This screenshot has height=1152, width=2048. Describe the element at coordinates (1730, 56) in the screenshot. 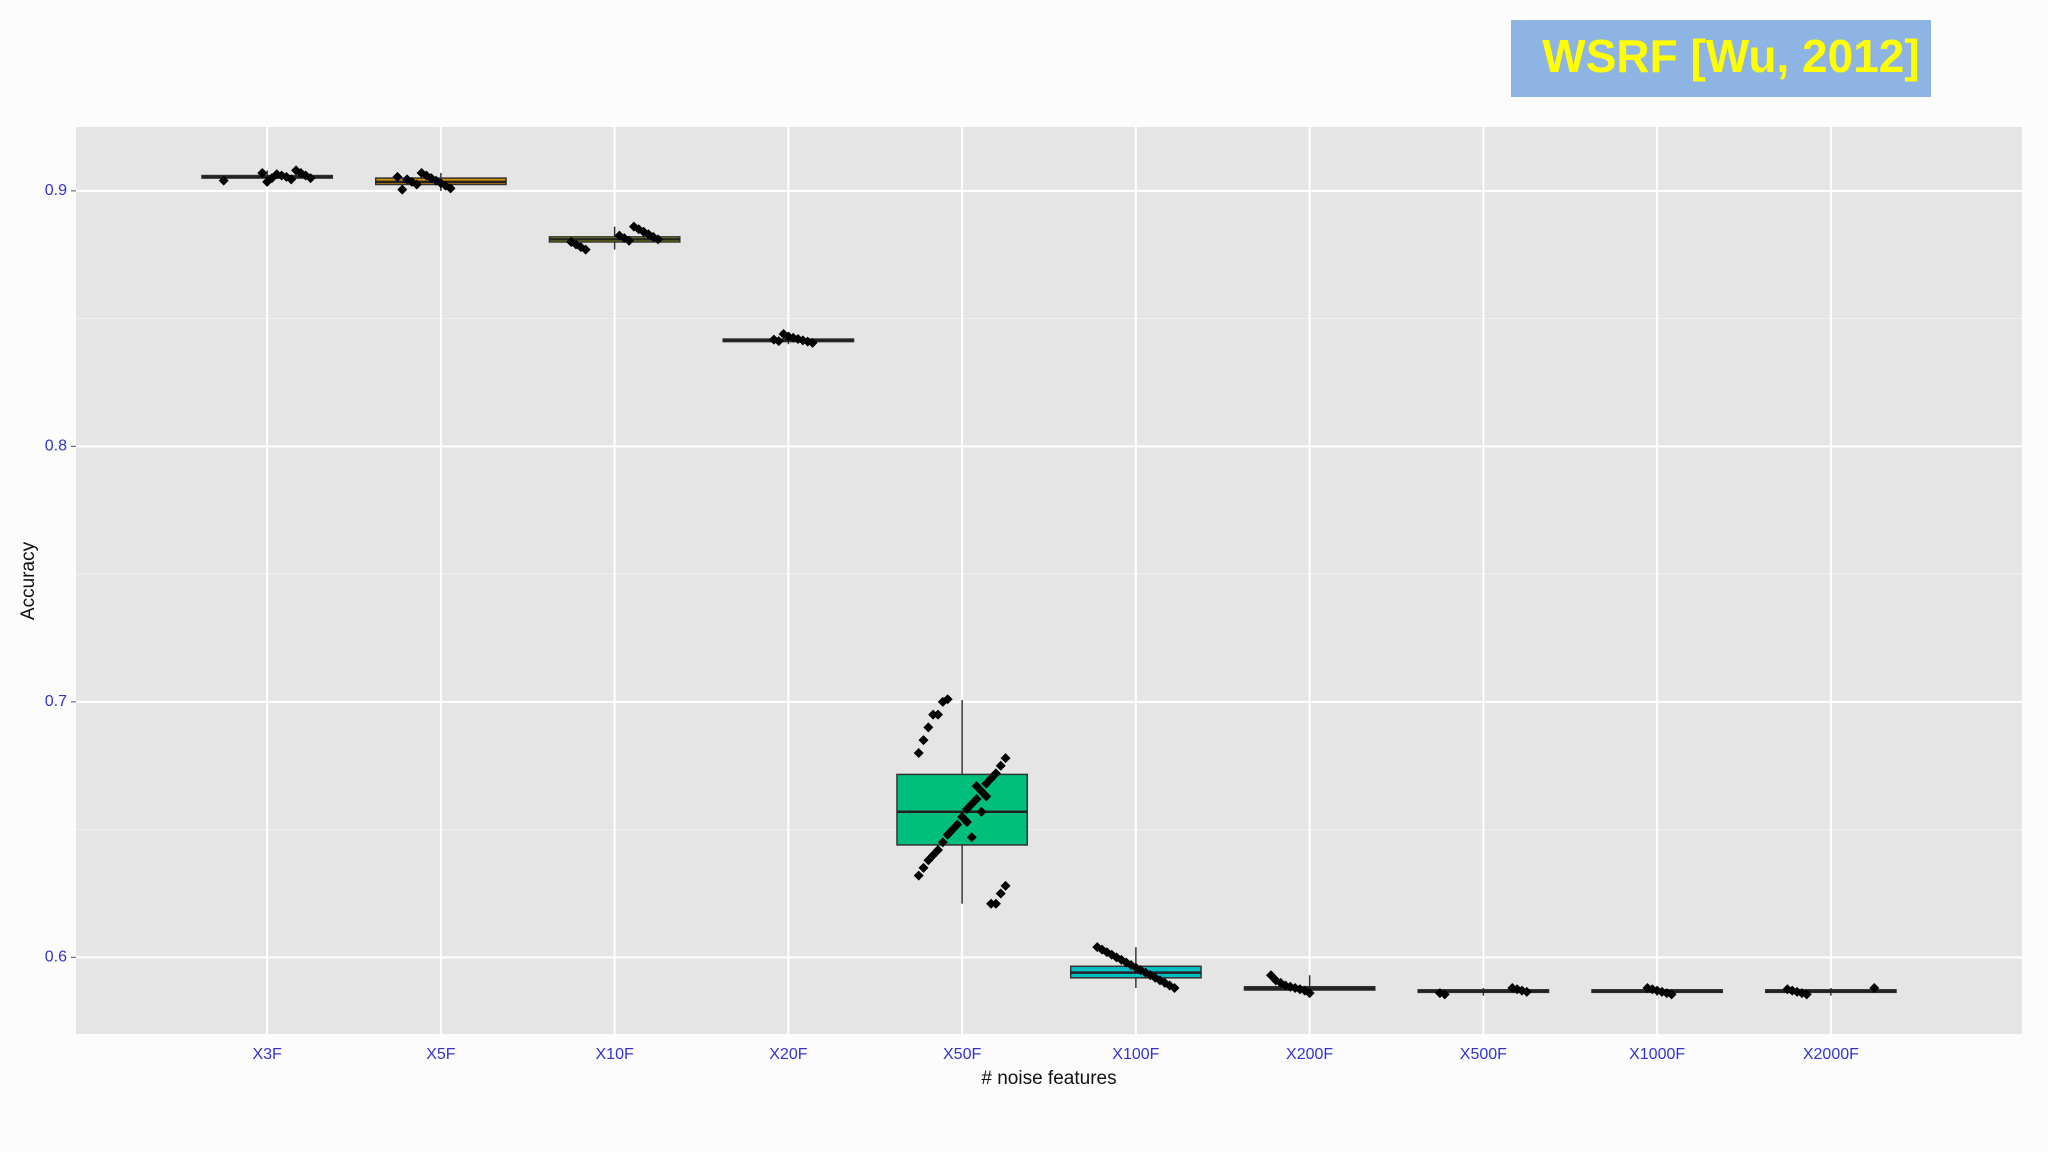

I see `badge: WSRF [Wu, 2012]` at that location.